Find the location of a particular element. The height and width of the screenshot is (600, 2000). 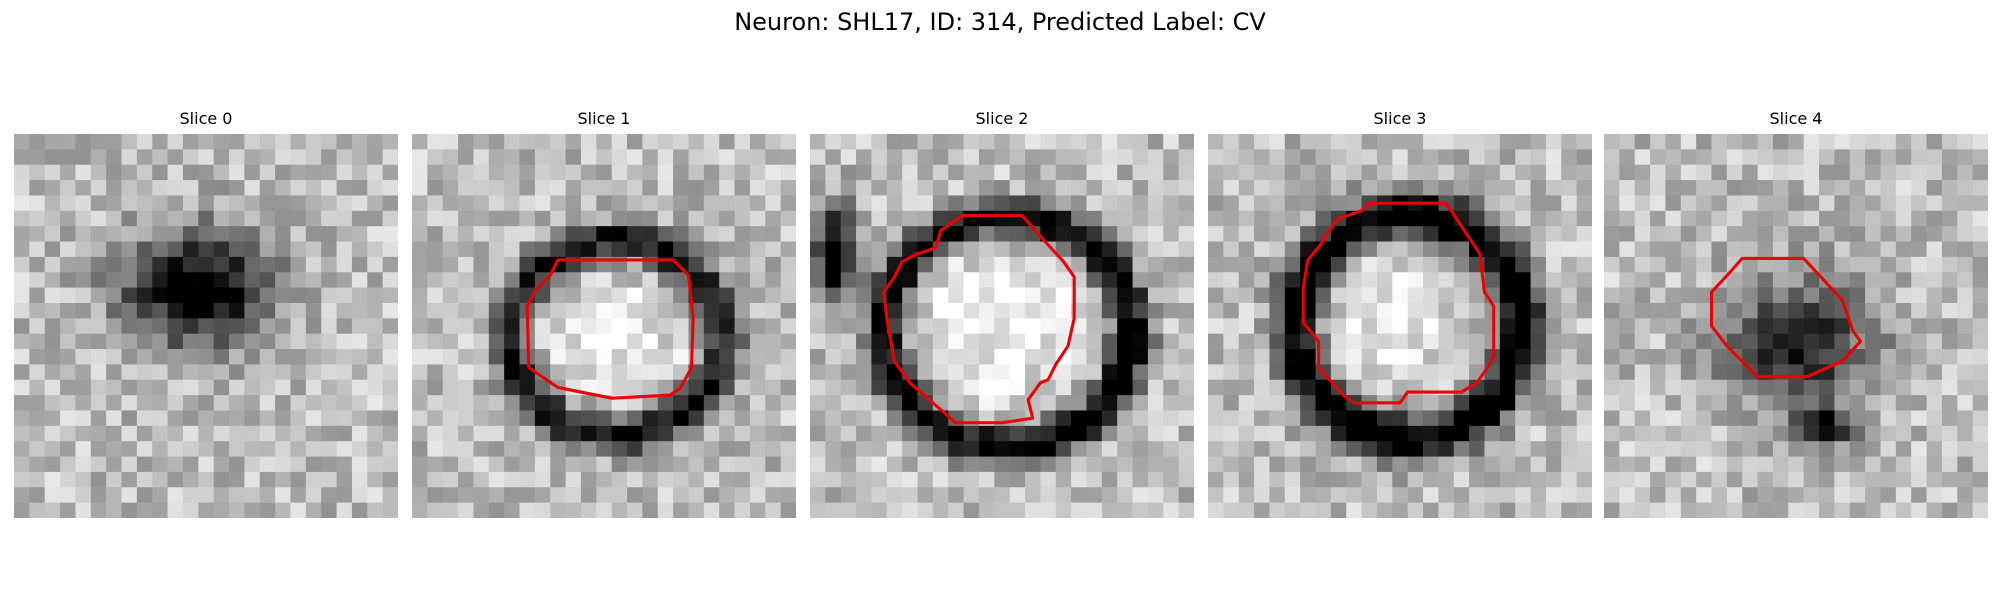

slice-panel: Slice 4 is located at coordinates (1796, 313).